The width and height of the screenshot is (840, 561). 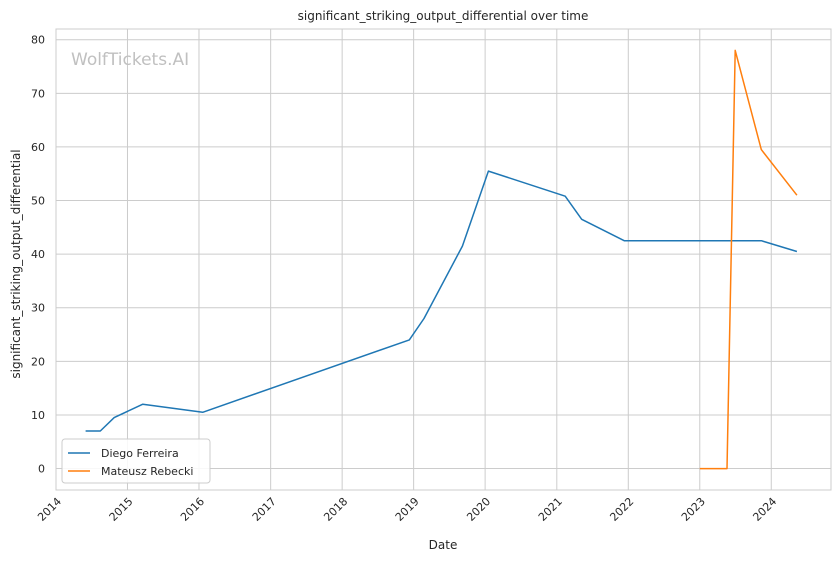 What do you see at coordinates (147, 471) in the screenshot?
I see `legend-label-mateusz-rebecki: Mateusz Rebecki` at bounding box center [147, 471].